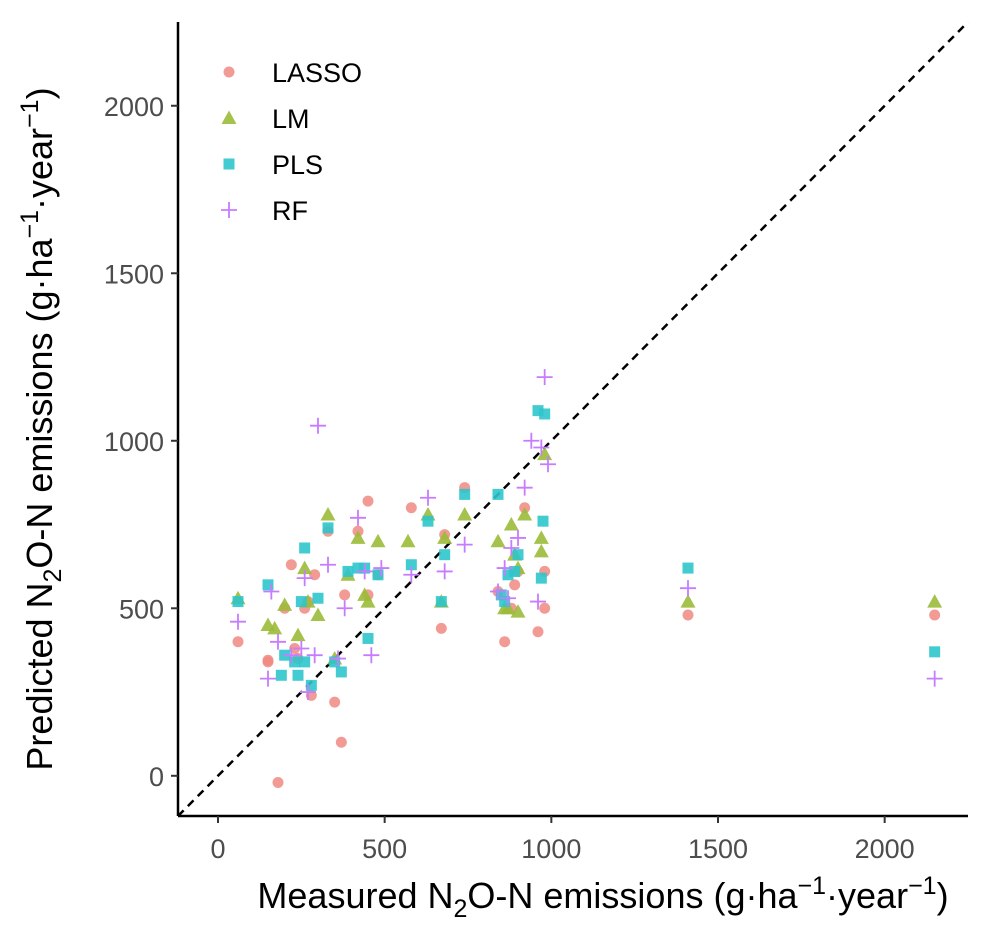 The image size is (992, 926). What do you see at coordinates (812, 886) in the screenshot?
I see `x-title-superscript: −1` at bounding box center [812, 886].